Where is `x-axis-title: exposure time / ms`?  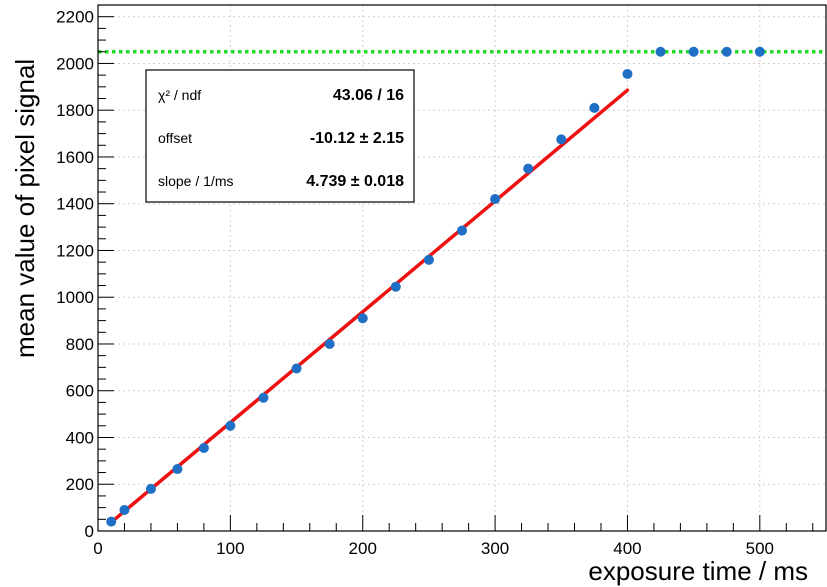
x-axis-title: exposure time / ms is located at coordinates (698, 571).